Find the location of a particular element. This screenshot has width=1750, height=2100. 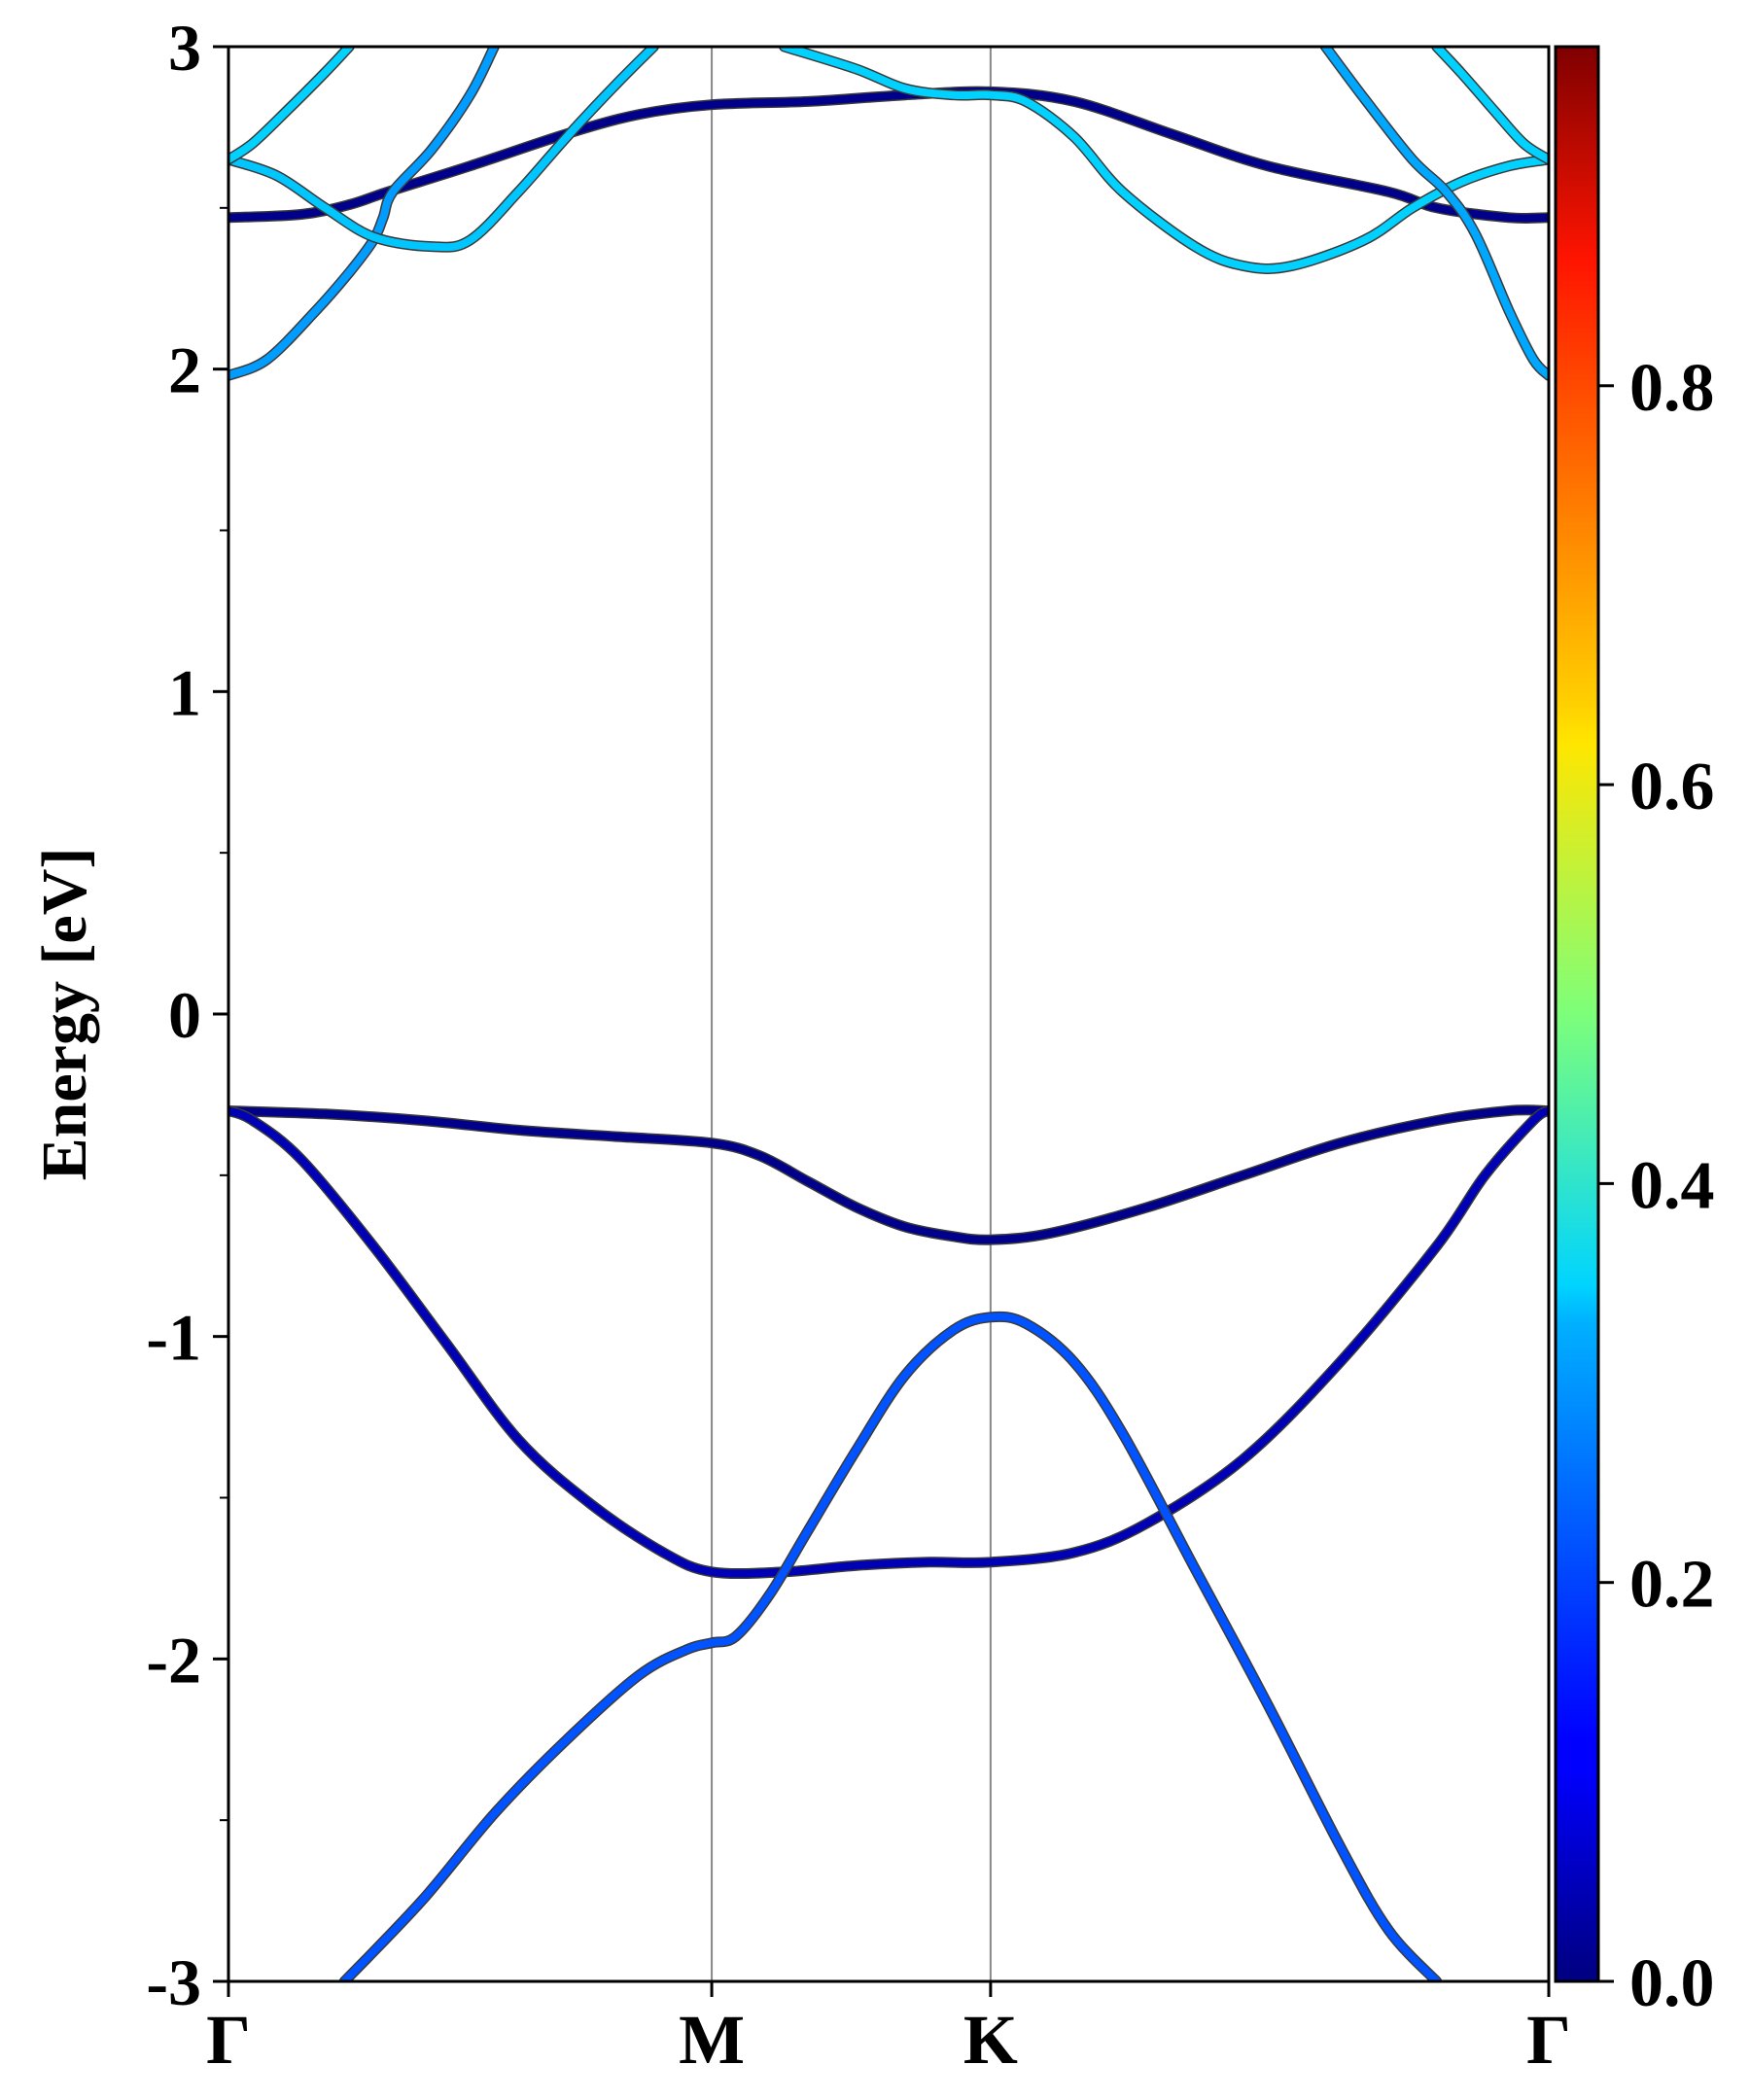

colorbar-tick-label-3: 0.6 is located at coordinates (1672, 787).